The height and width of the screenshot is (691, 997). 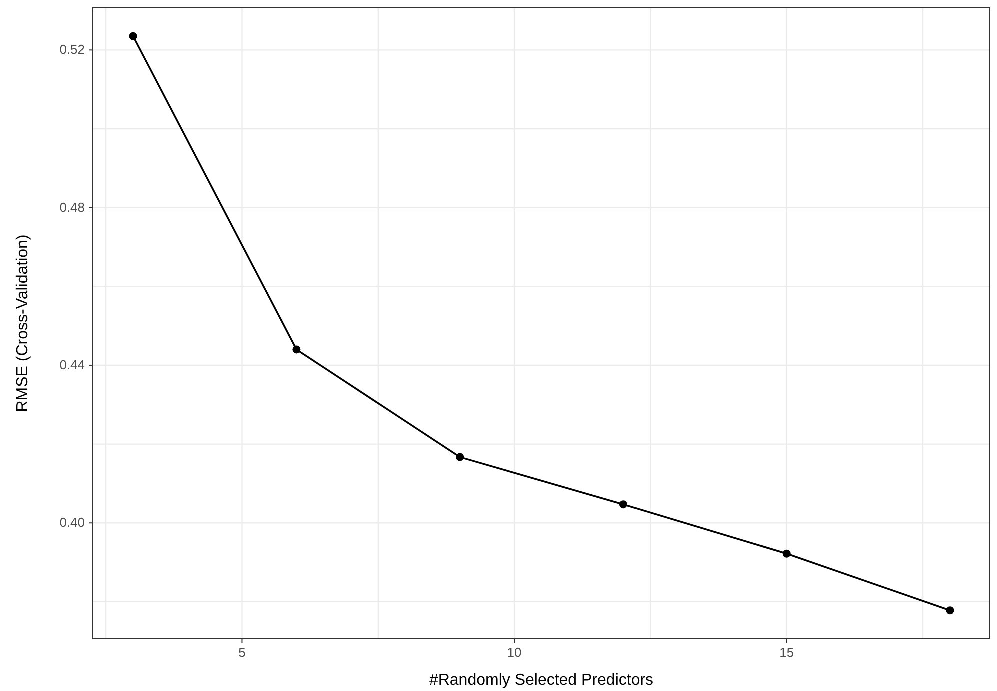 What do you see at coordinates (23, 323) in the screenshot?
I see `y-axis-title: RMSE (Cross-Validation)` at bounding box center [23, 323].